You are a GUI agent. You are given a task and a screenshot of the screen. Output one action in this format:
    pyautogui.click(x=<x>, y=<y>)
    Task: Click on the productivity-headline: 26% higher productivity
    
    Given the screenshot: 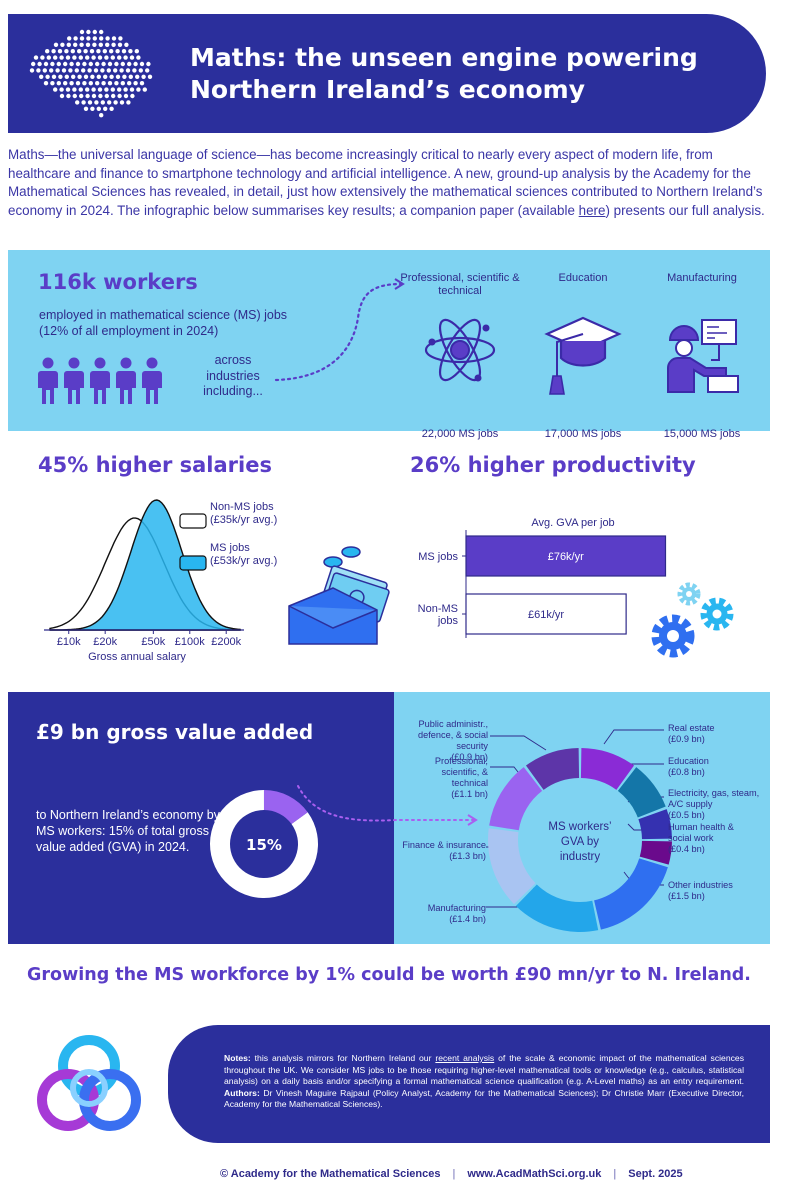 What is the action you would take?
    pyautogui.click(x=553, y=465)
    